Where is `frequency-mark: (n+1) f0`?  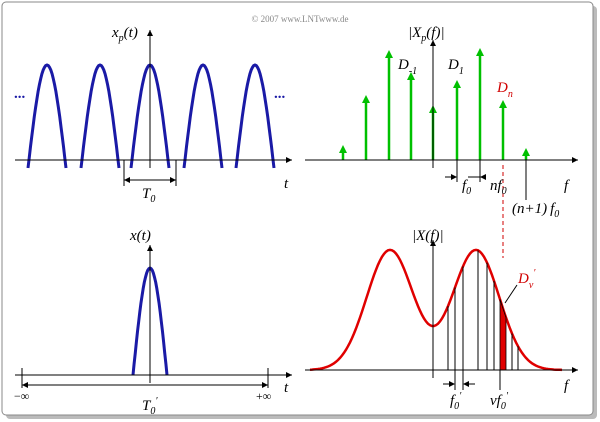
frequency-mark: (n+1) f0 is located at coordinates (535, 210).